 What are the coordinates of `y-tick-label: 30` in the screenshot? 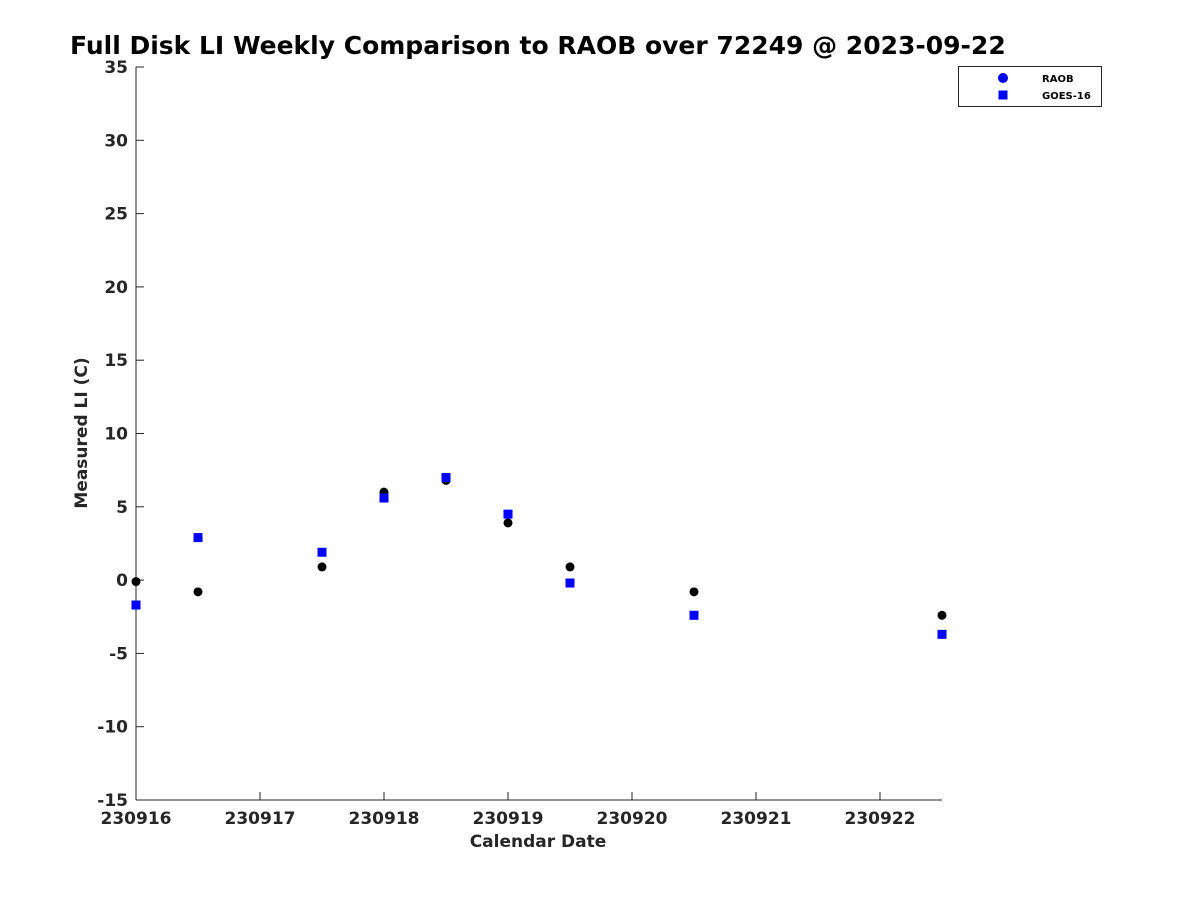 It's located at (116, 141).